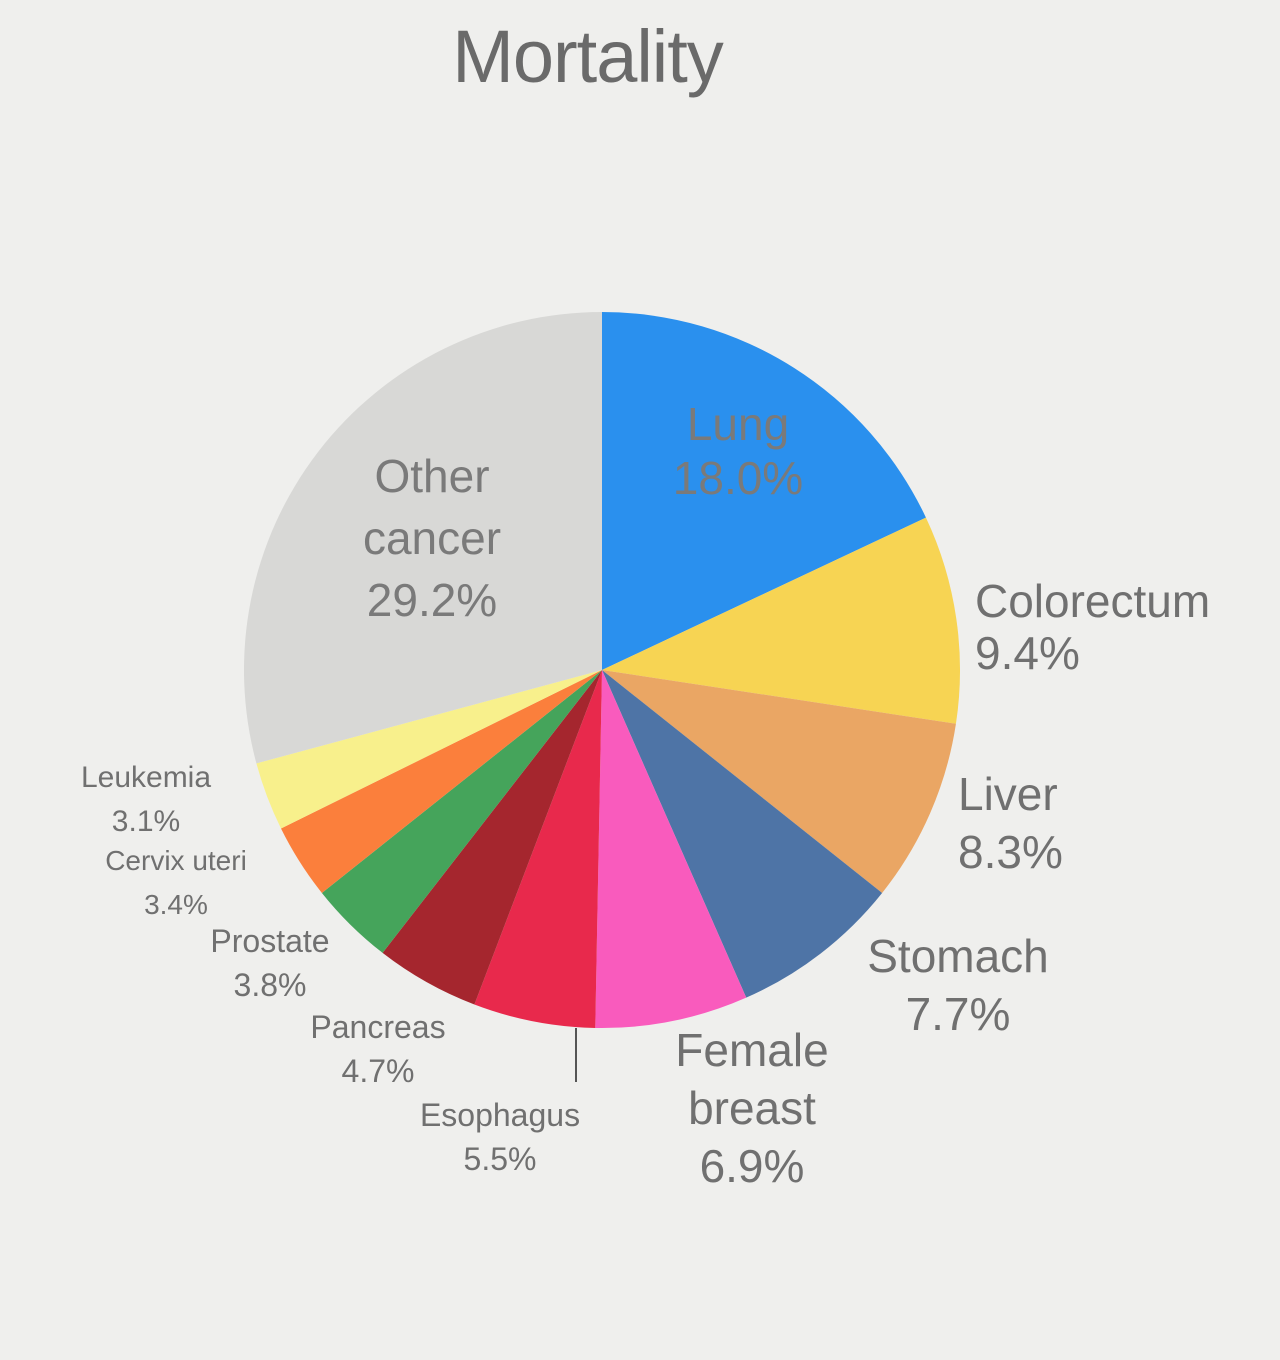 The image size is (1280, 1360). What do you see at coordinates (377, 1049) in the screenshot?
I see `label-pancreas: Pancreas 4.7%` at bounding box center [377, 1049].